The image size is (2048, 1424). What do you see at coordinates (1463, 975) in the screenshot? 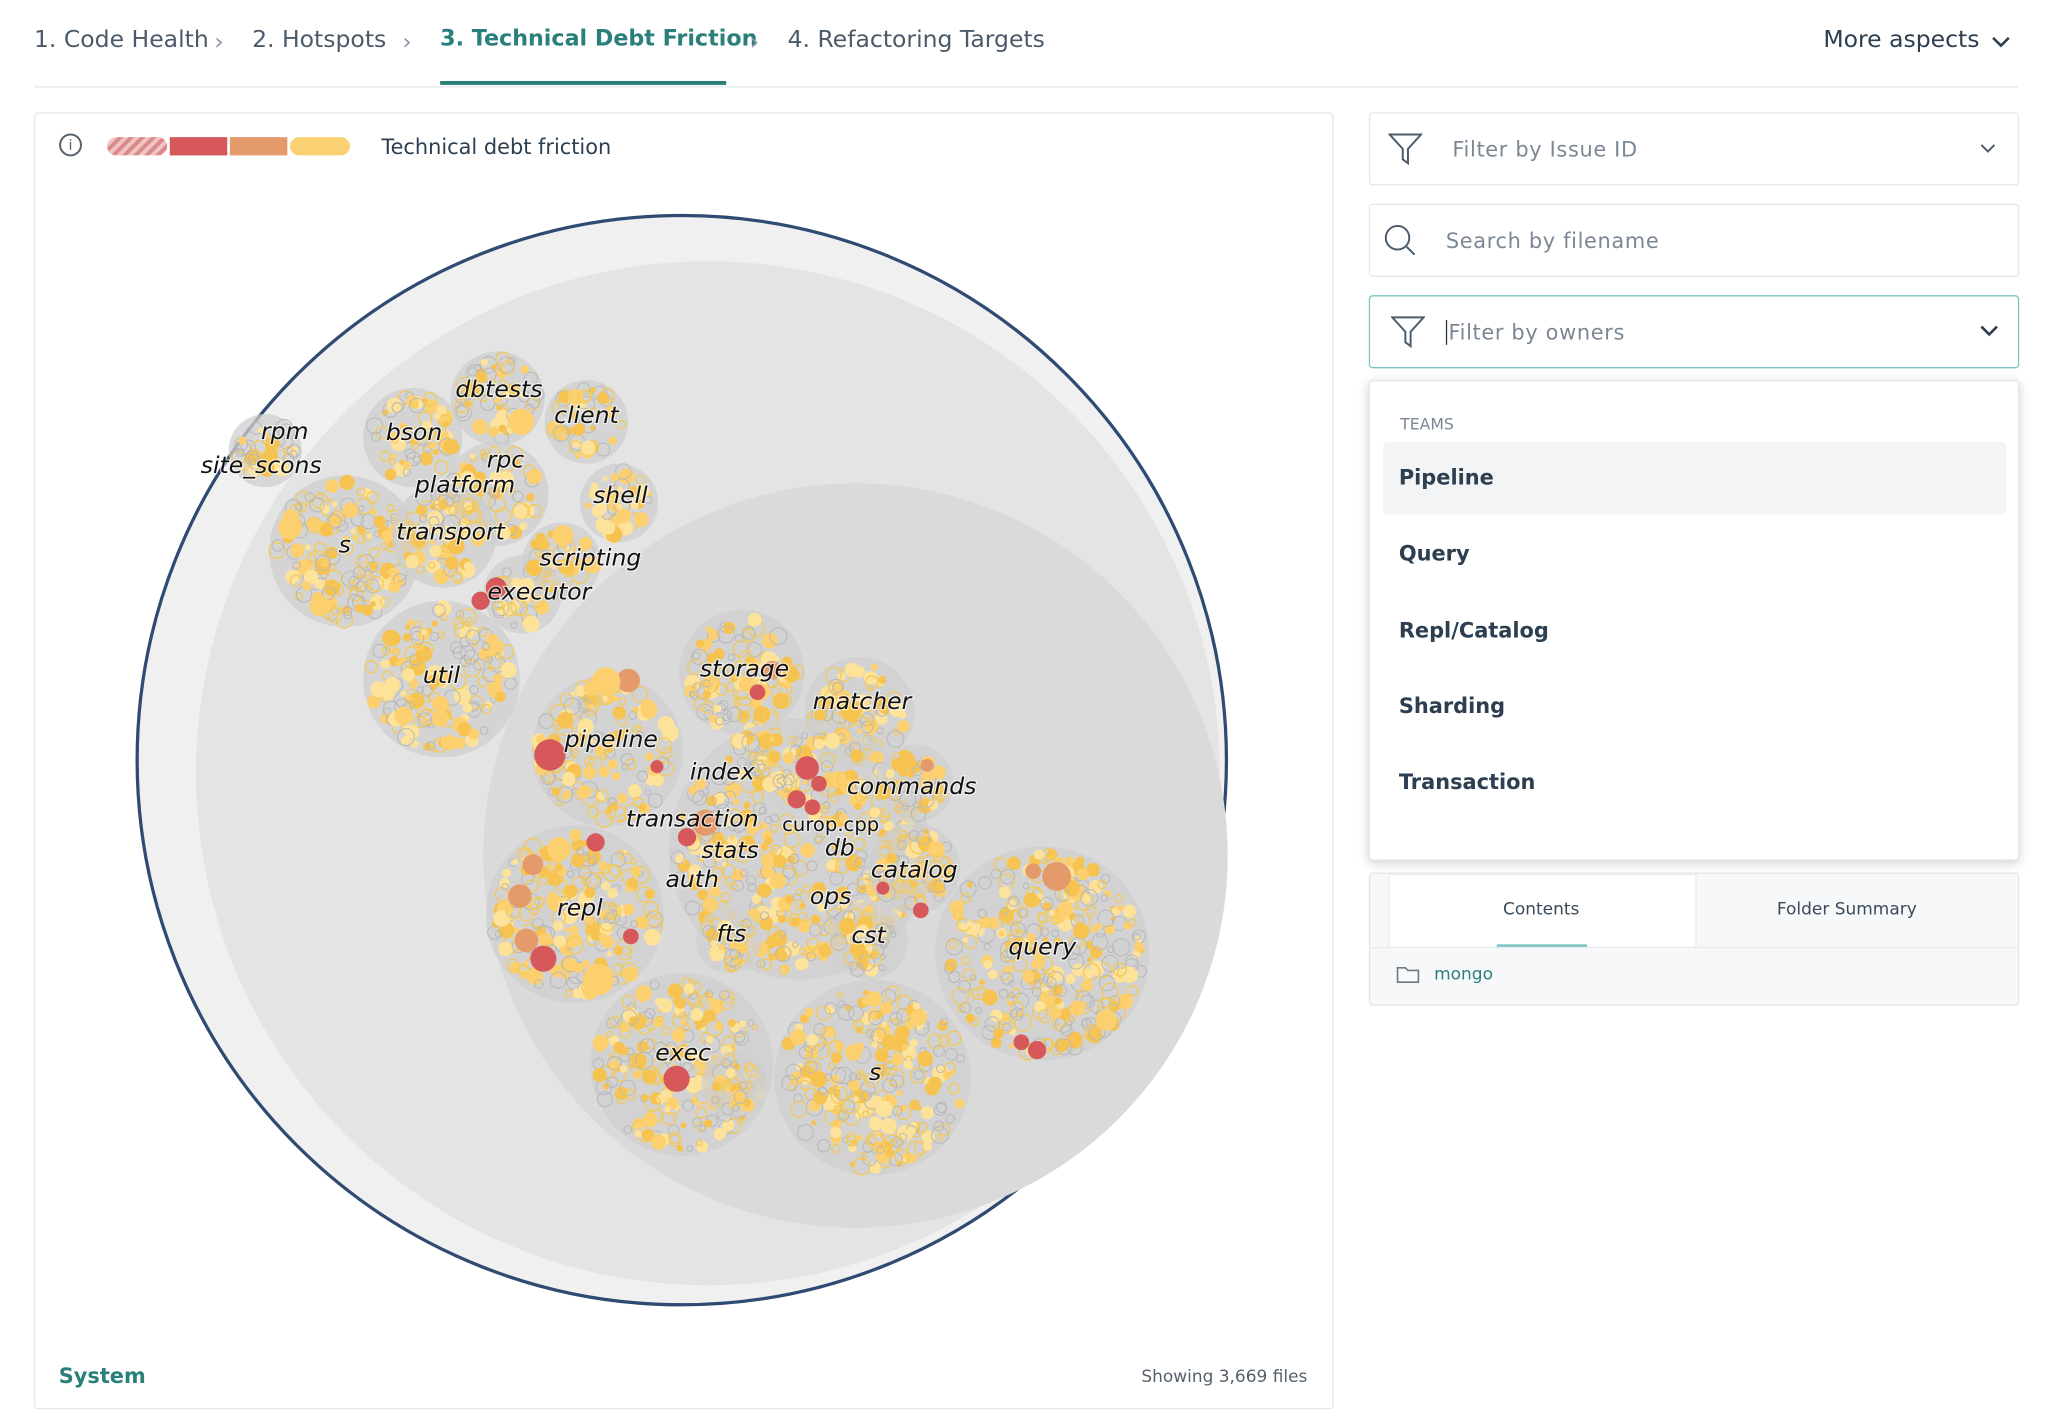
I see `folder-row: mongo` at bounding box center [1463, 975].